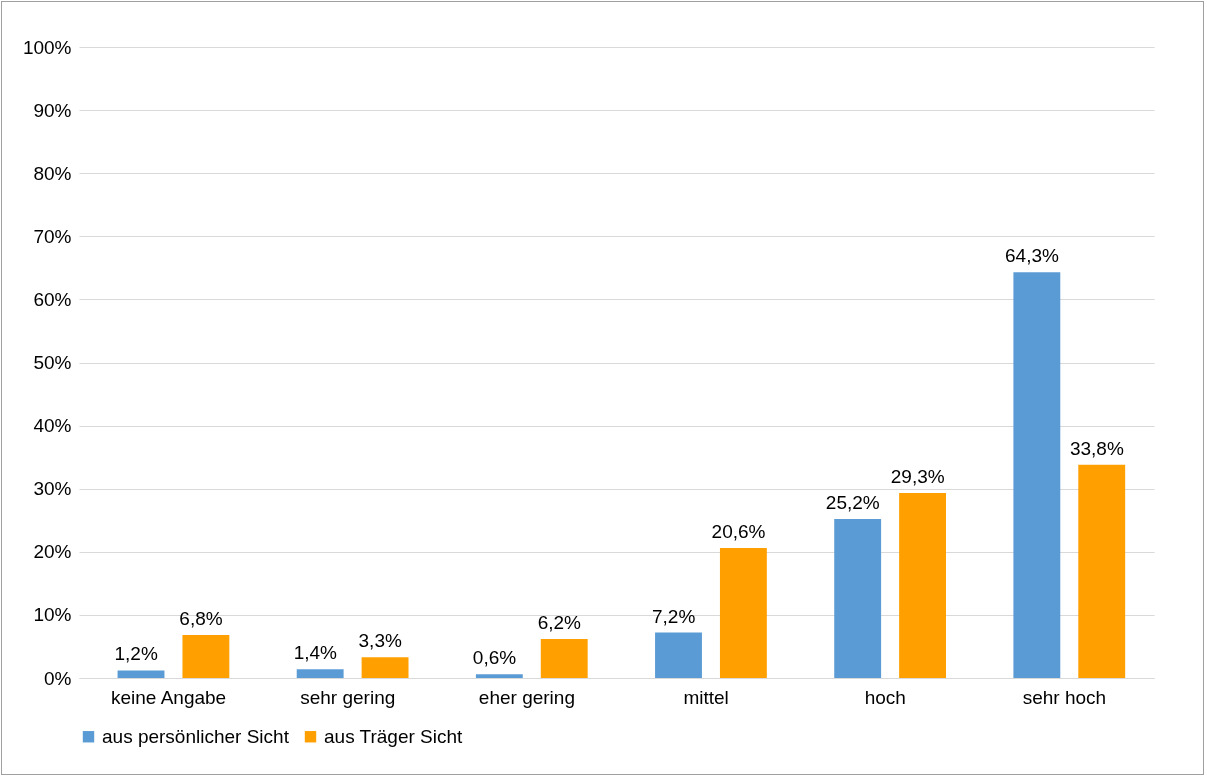 This screenshot has height=778, width=1207. Describe the element at coordinates (1096, 448) in the screenshot. I see `data-label: 33,8%` at that location.